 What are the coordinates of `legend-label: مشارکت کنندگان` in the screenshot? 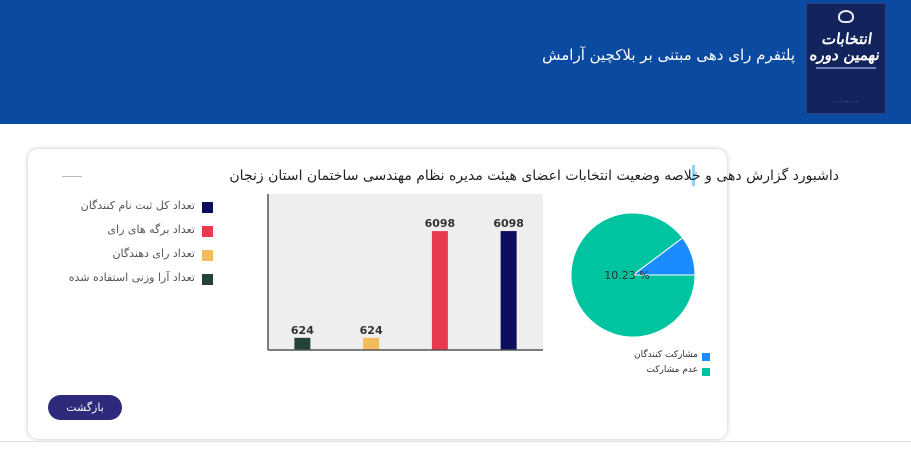 It's located at (666, 355).